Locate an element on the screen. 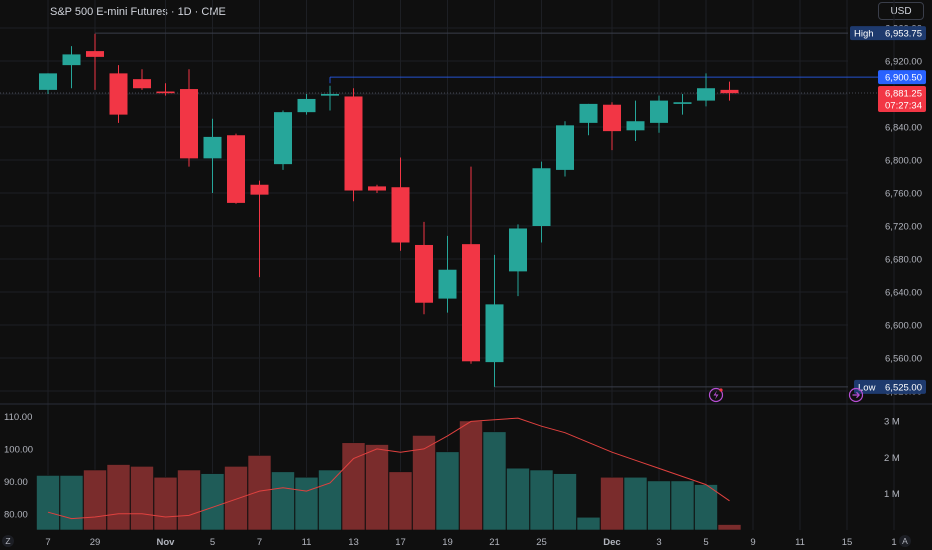 Image resolution: width=932 pixels, height=550 pixels. auto-scale-label: A is located at coordinates (905, 541).